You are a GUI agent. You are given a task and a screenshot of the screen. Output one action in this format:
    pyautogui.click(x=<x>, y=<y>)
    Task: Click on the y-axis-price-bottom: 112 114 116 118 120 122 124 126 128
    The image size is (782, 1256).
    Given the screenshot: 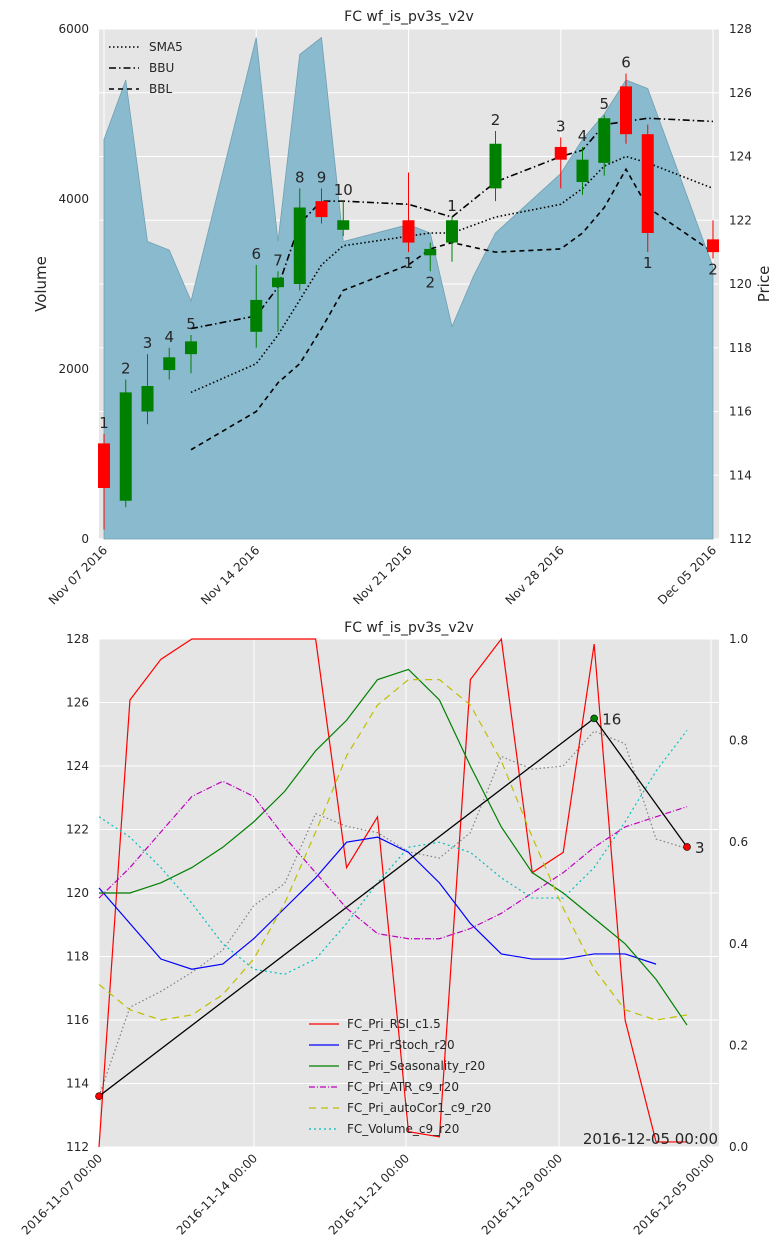 What is the action you would take?
    pyautogui.click(x=77, y=893)
    